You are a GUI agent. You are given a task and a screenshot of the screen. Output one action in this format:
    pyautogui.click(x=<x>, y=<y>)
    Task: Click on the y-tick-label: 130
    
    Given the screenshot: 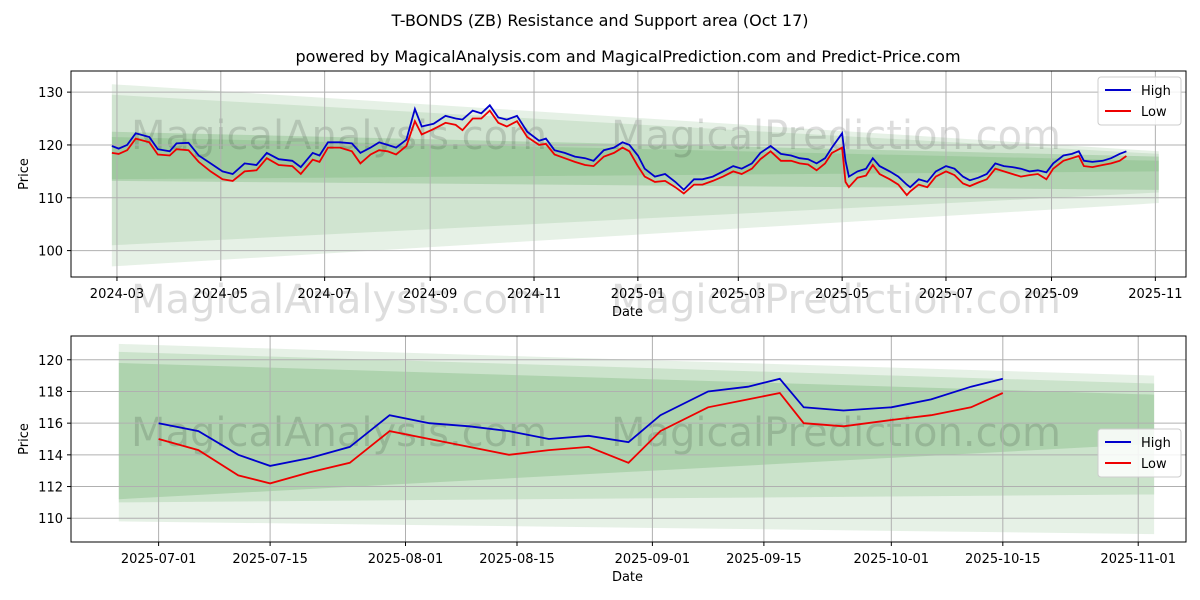 What is the action you would take?
    pyautogui.click(x=50, y=93)
    